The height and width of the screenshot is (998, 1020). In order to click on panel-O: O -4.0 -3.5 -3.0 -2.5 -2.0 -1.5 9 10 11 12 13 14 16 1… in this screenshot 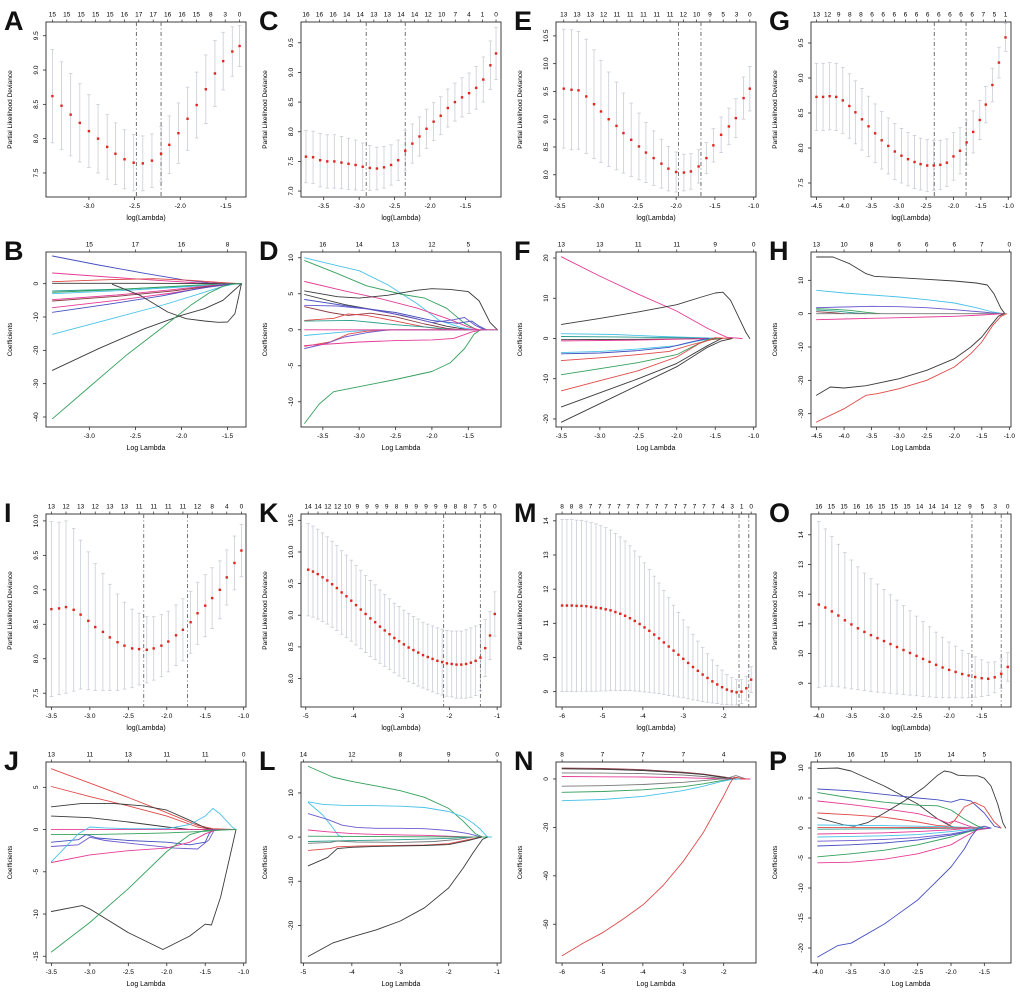, I will do `click(892, 616)`.